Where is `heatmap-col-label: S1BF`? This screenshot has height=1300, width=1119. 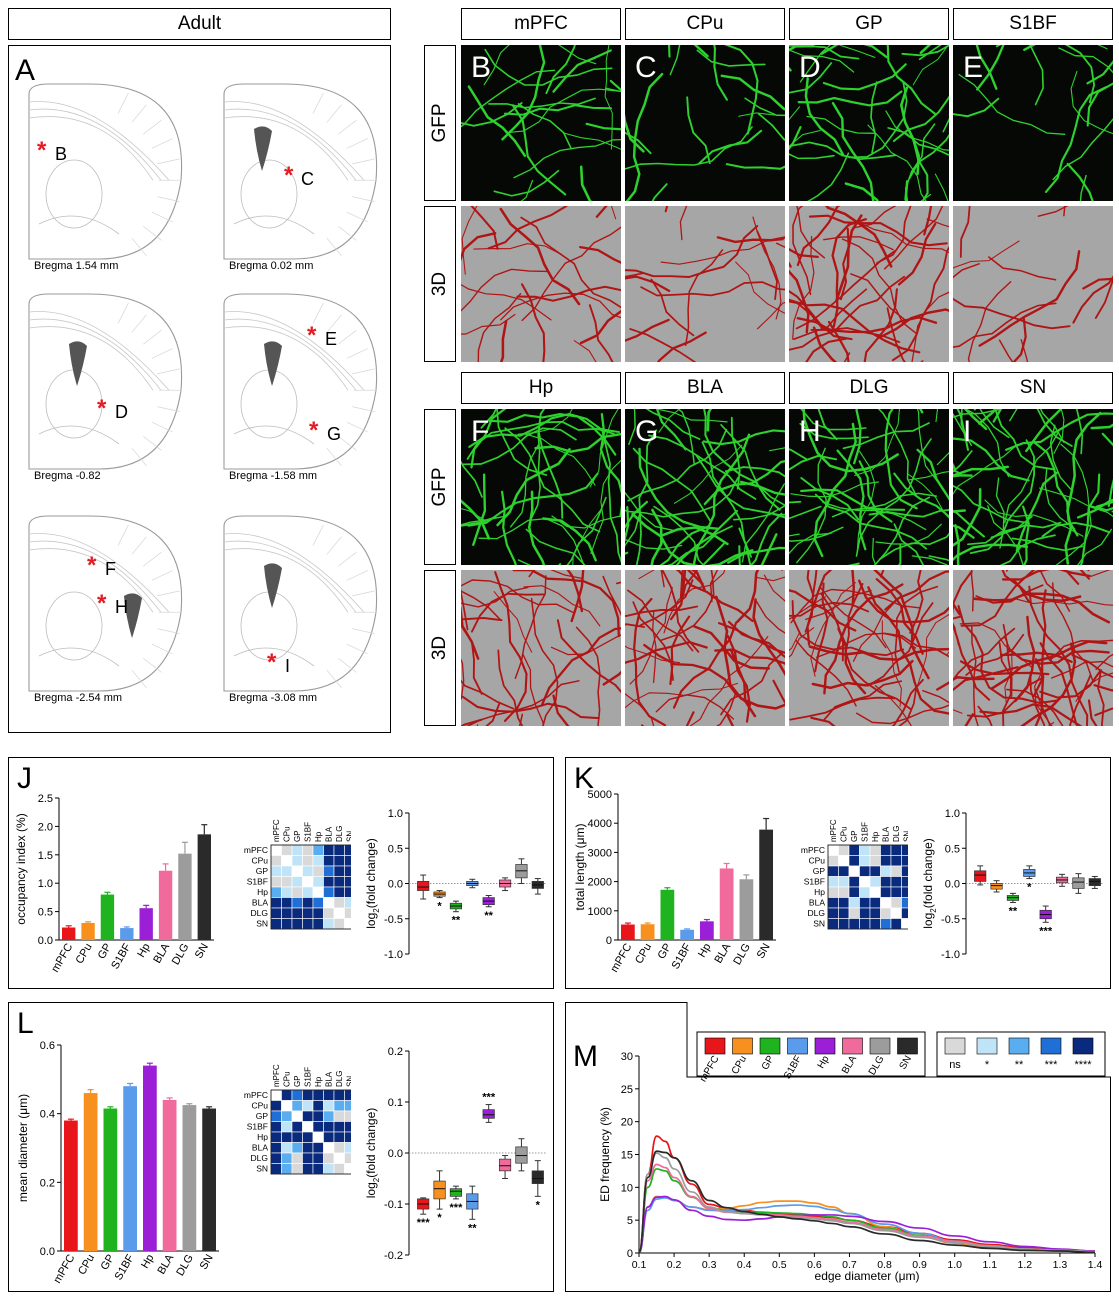
heatmap-col-label: S1BF is located at coordinates (308, 832).